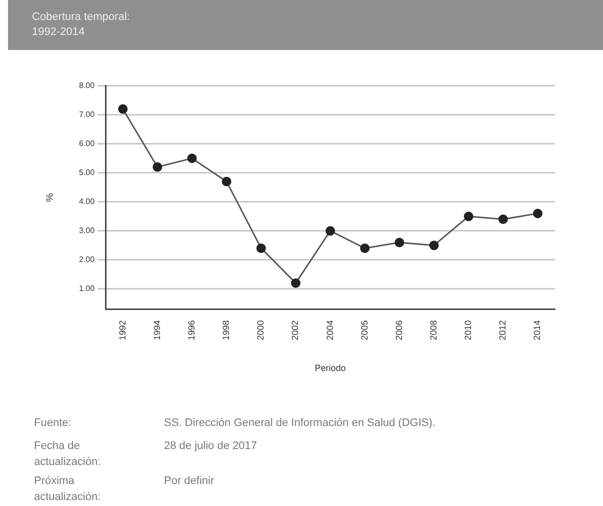  What do you see at coordinates (87, 143) in the screenshot?
I see `y-tick-label: 6.00` at bounding box center [87, 143].